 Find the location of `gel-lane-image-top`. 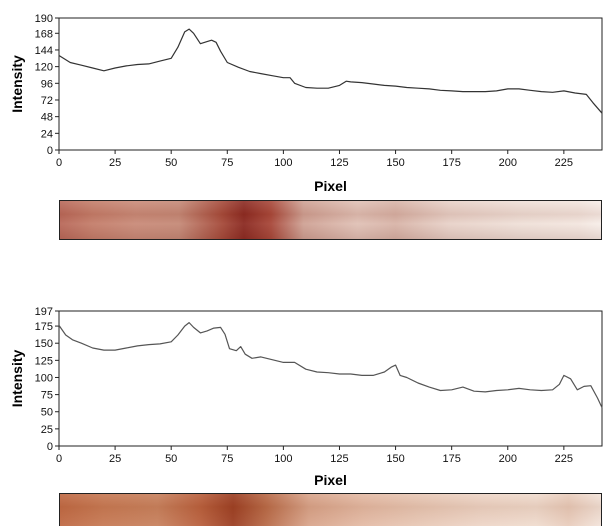

gel-lane-image-top is located at coordinates (330, 220).